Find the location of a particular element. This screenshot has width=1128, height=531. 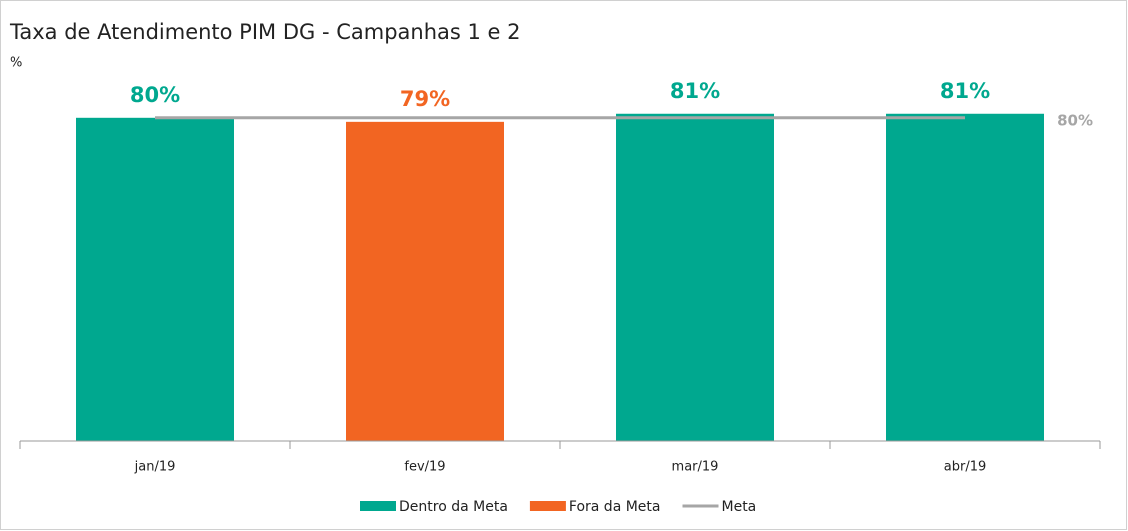

y-axis-label: % is located at coordinates (16, 63).